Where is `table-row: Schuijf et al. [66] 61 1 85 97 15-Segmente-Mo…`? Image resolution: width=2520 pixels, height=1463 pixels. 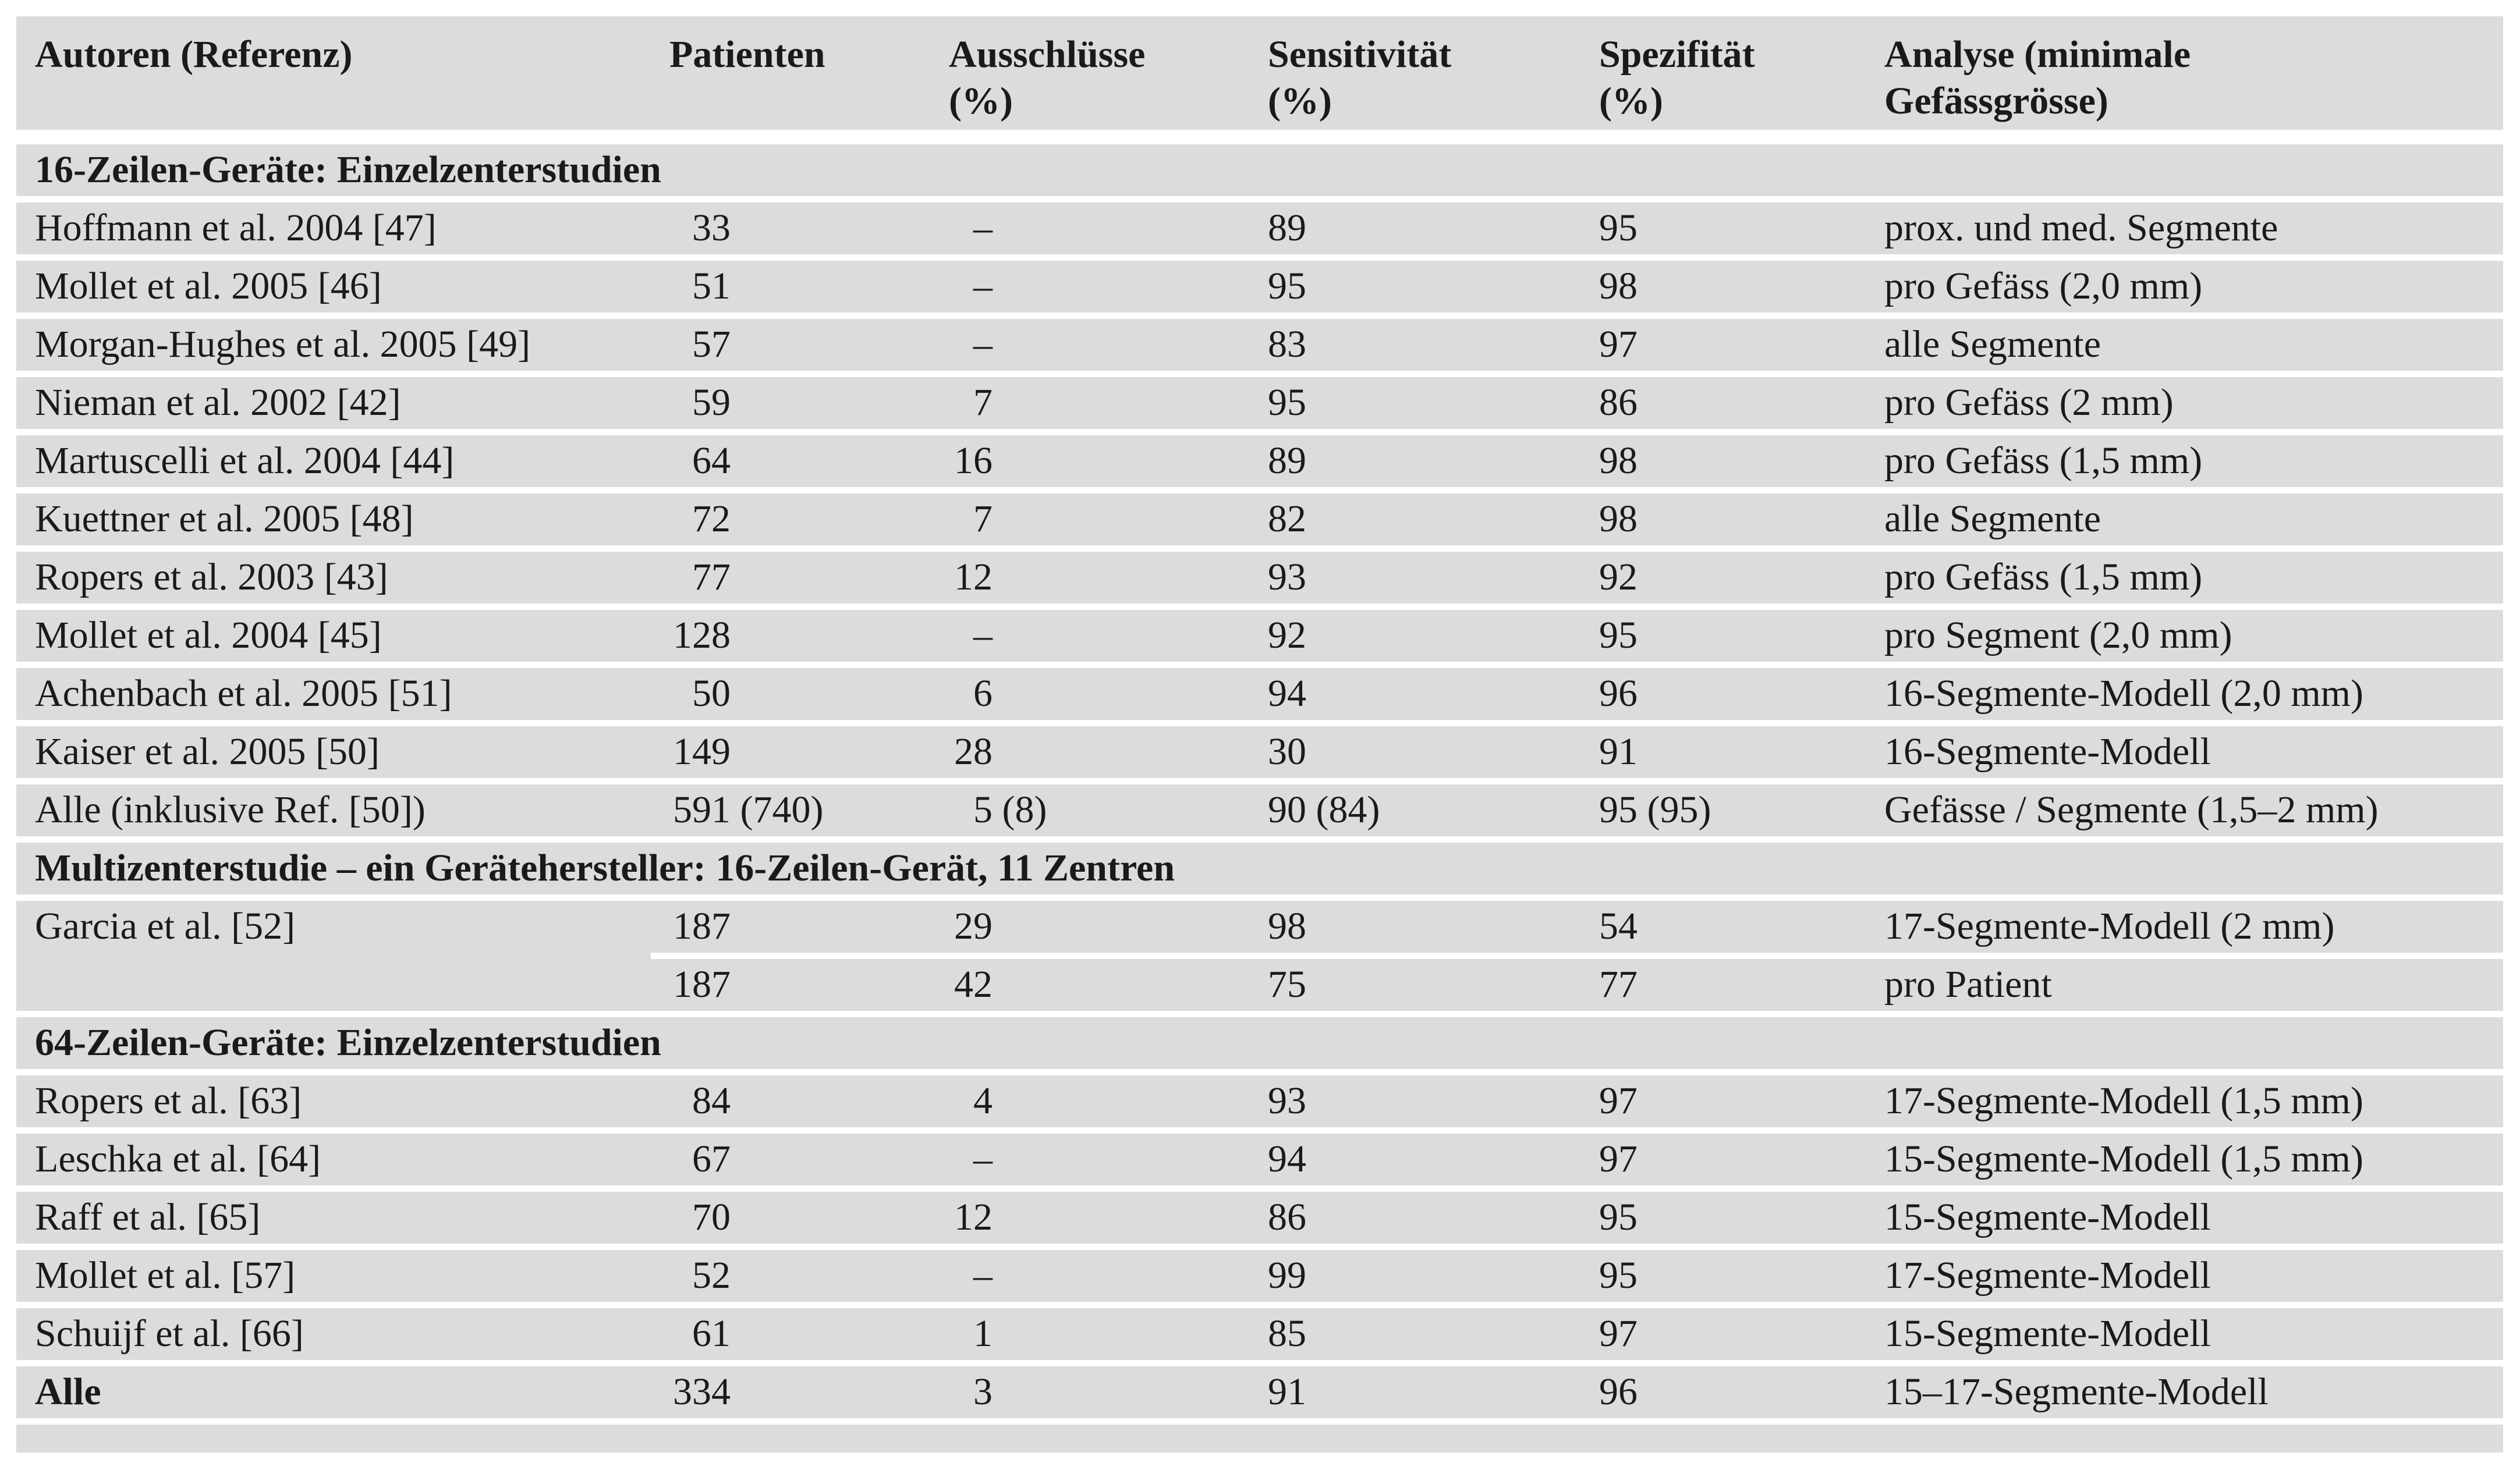 table-row: Schuijf et al. [66] 61 1 85 97 15-Segmente-Mo… is located at coordinates (1259, 1334).